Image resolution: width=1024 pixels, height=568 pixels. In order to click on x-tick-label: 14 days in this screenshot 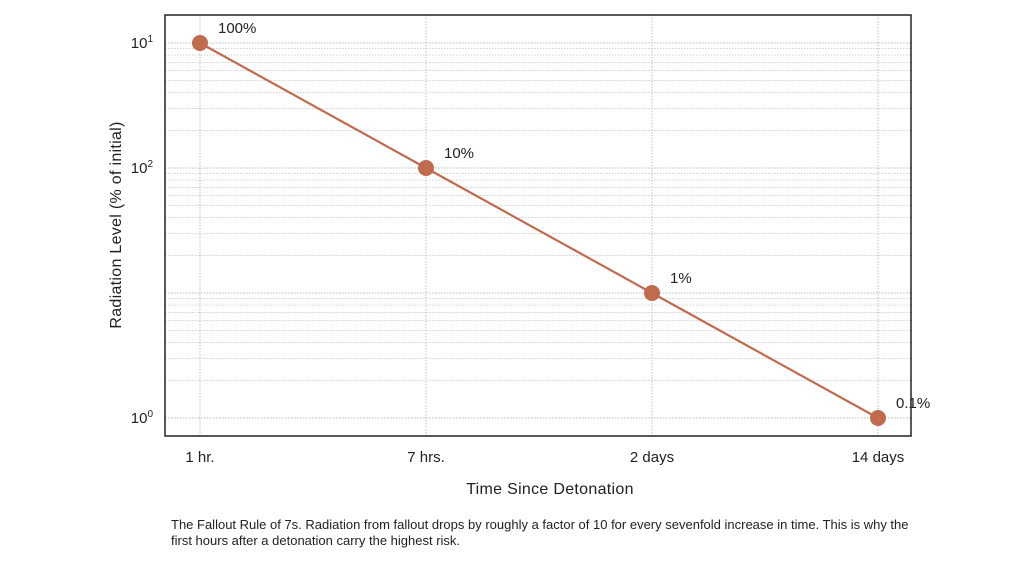, I will do `click(878, 457)`.